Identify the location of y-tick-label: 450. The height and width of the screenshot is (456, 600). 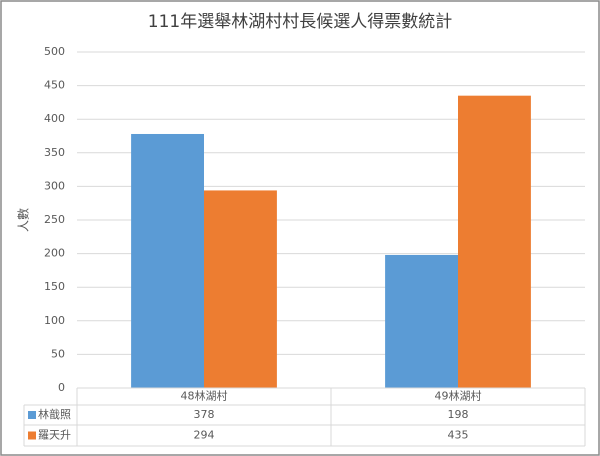
(54, 85).